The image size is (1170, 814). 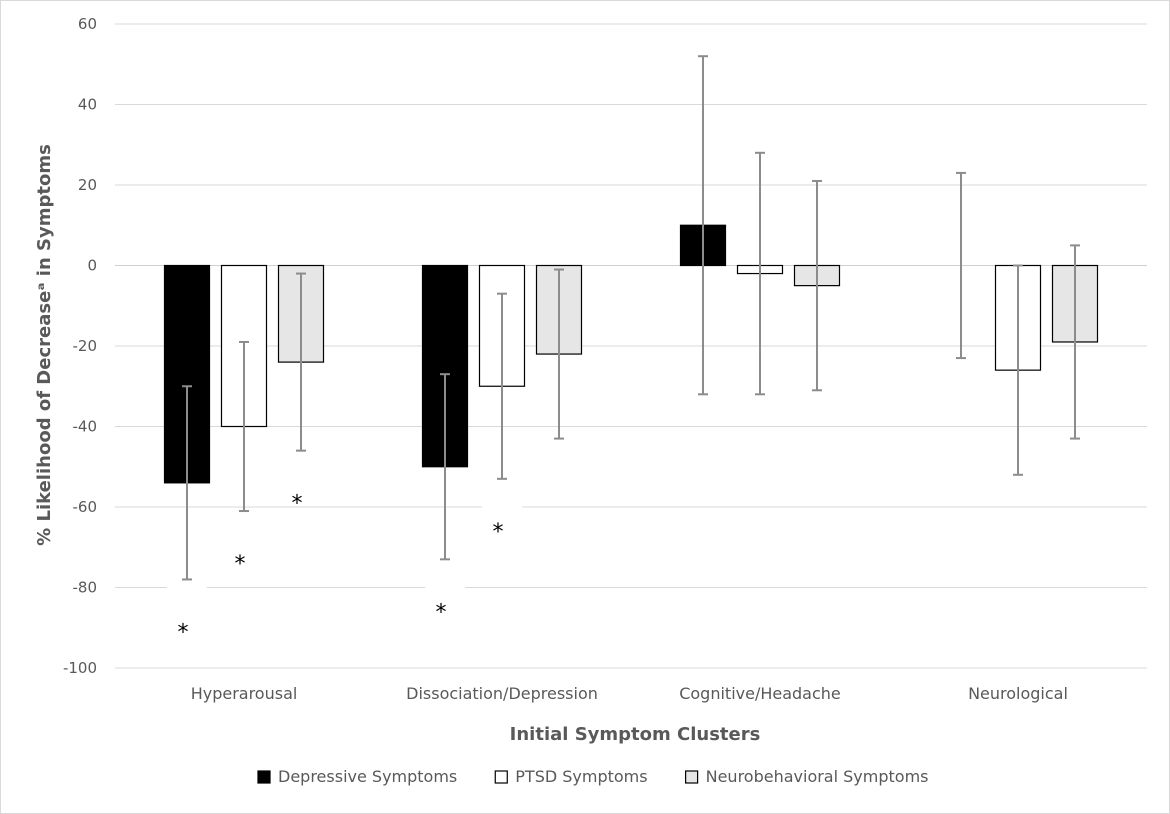 What do you see at coordinates (80, 668) in the screenshot?
I see `y-tick-label: -100` at bounding box center [80, 668].